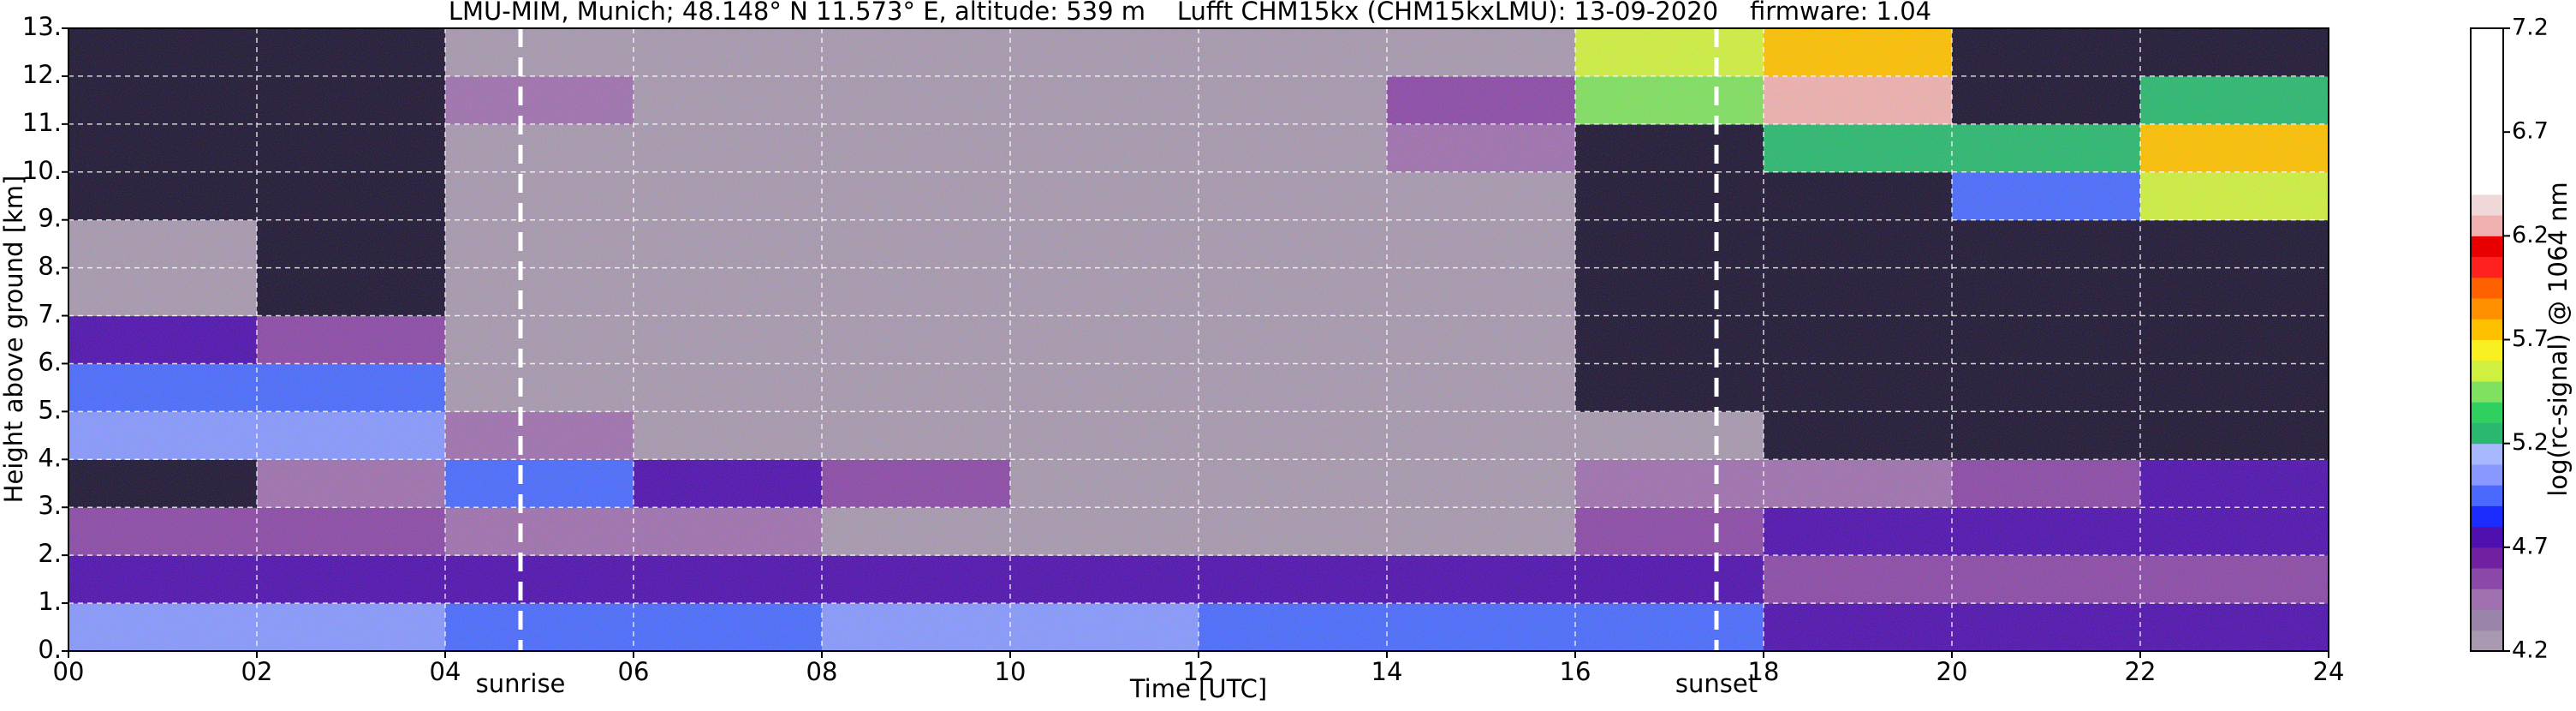 The image size is (2576, 711). I want to click on y-tick-label: 6., so click(50, 361).